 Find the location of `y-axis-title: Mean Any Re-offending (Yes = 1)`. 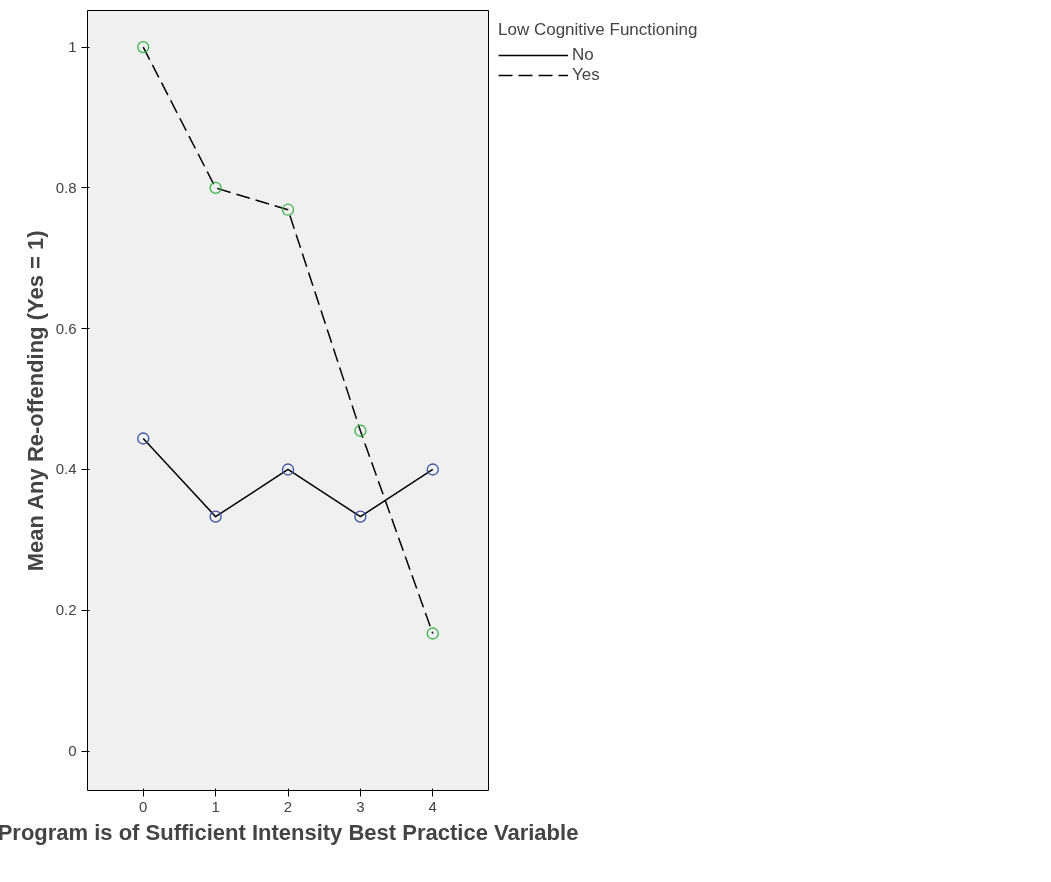

y-axis-title: Mean Any Re-offending (Yes = 1) is located at coordinates (35, 401).